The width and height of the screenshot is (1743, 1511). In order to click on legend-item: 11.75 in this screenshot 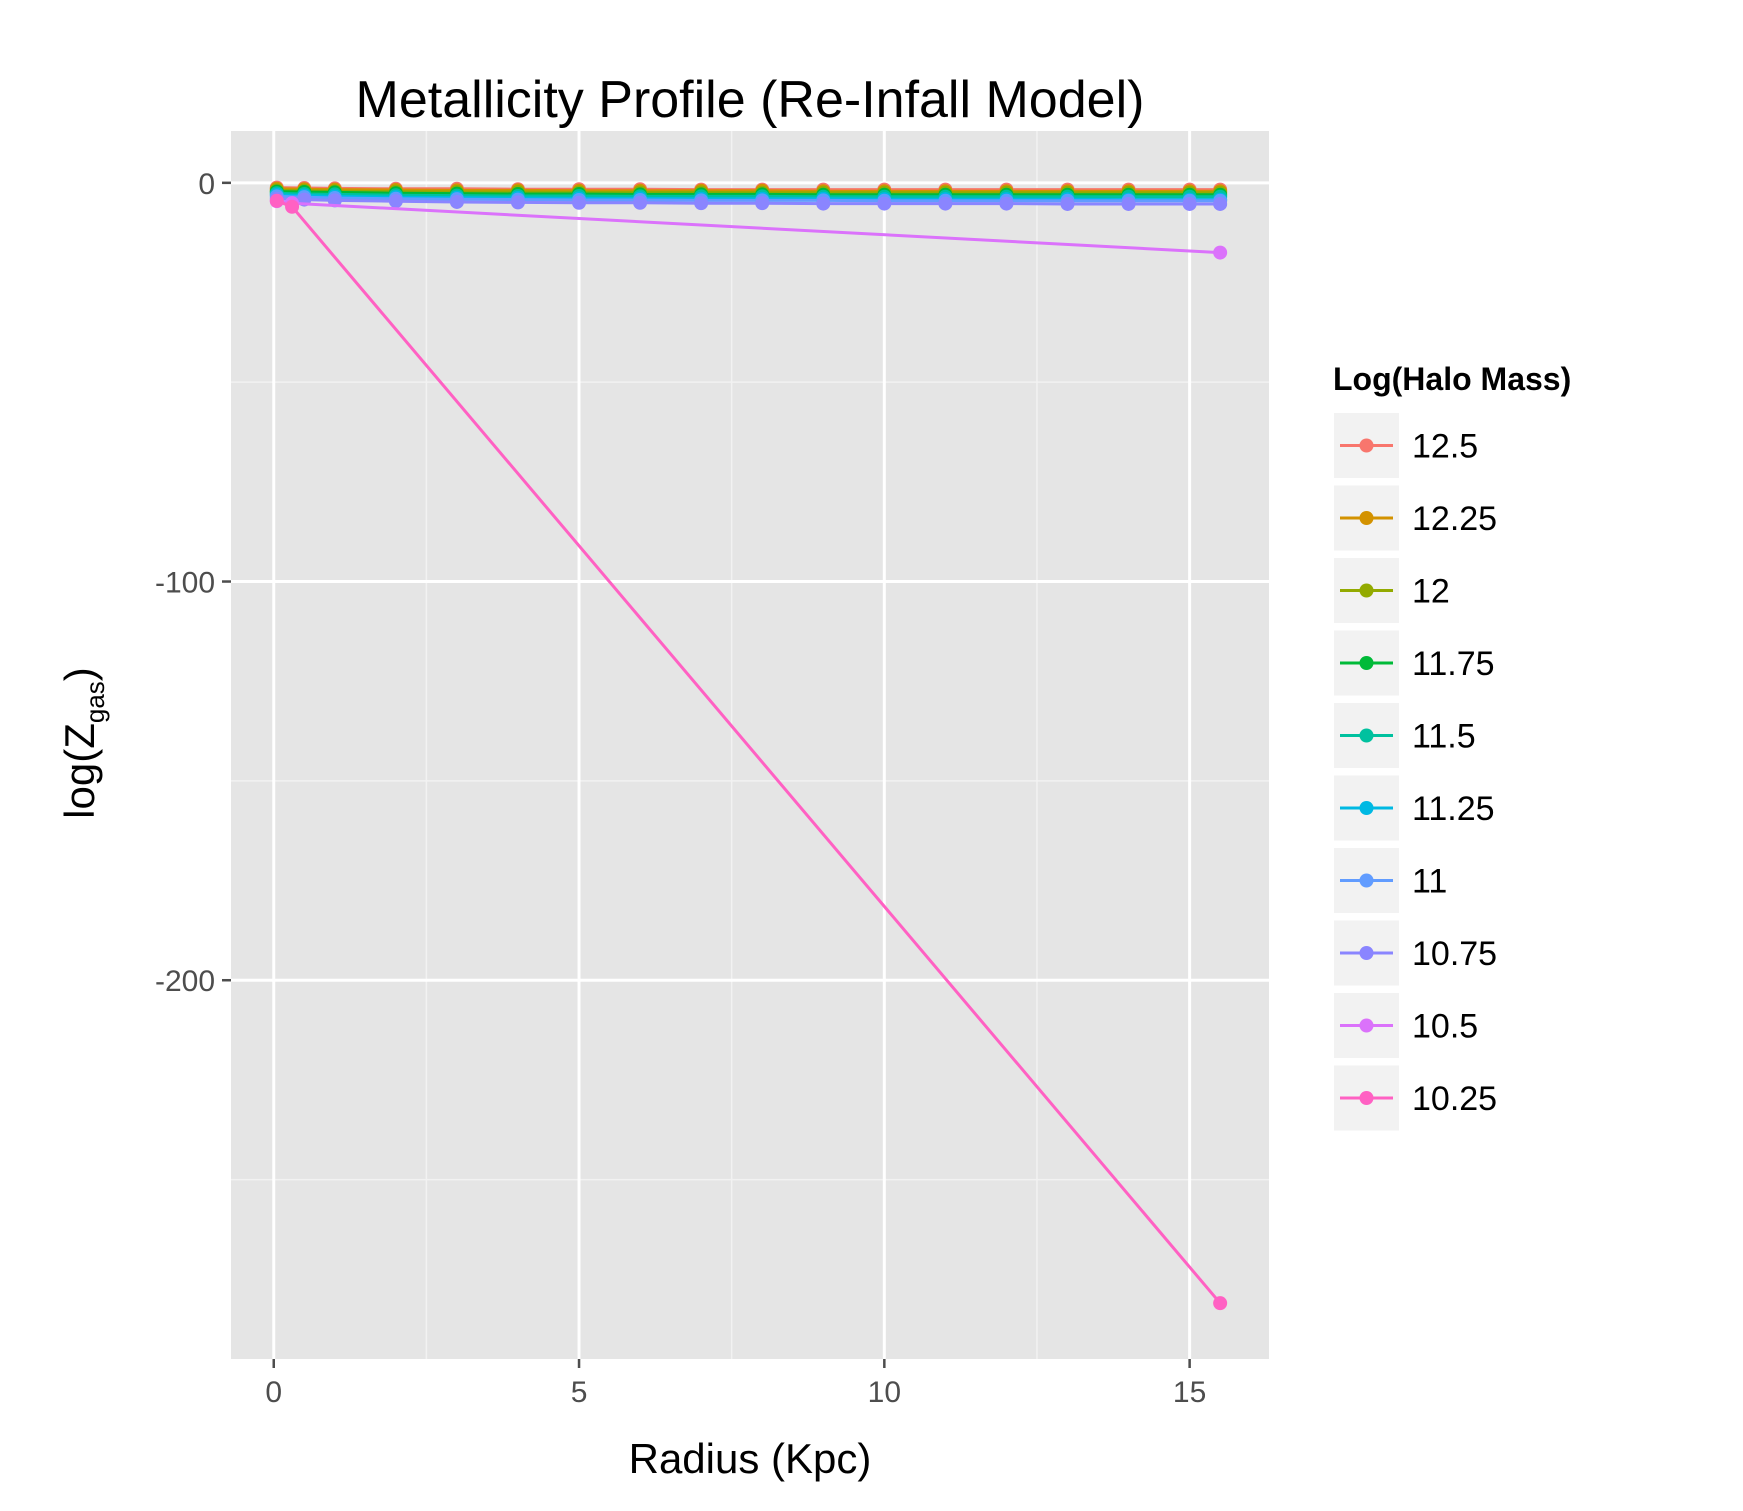, I will do `click(1413, 663)`.